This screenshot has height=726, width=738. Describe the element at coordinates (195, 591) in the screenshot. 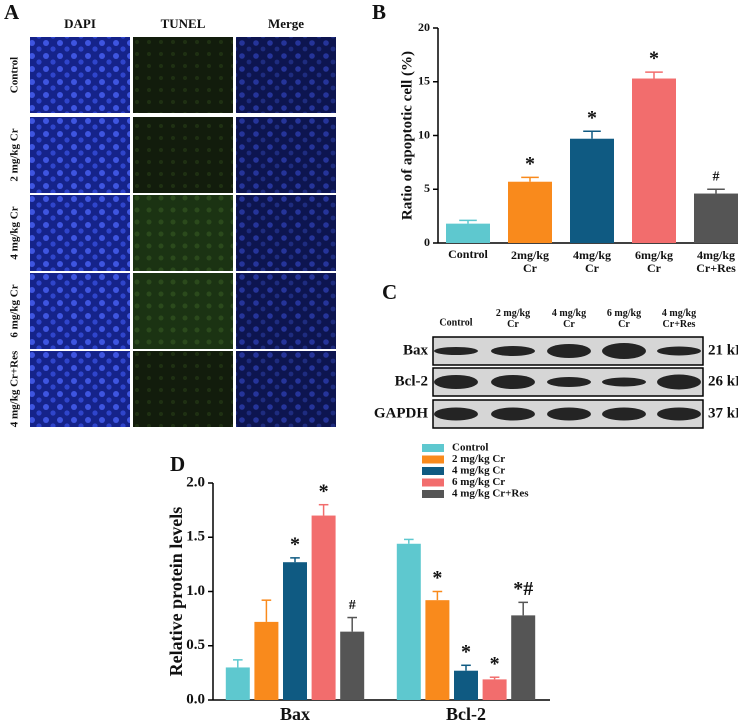

I see `y-tick-label: 1.0` at that location.